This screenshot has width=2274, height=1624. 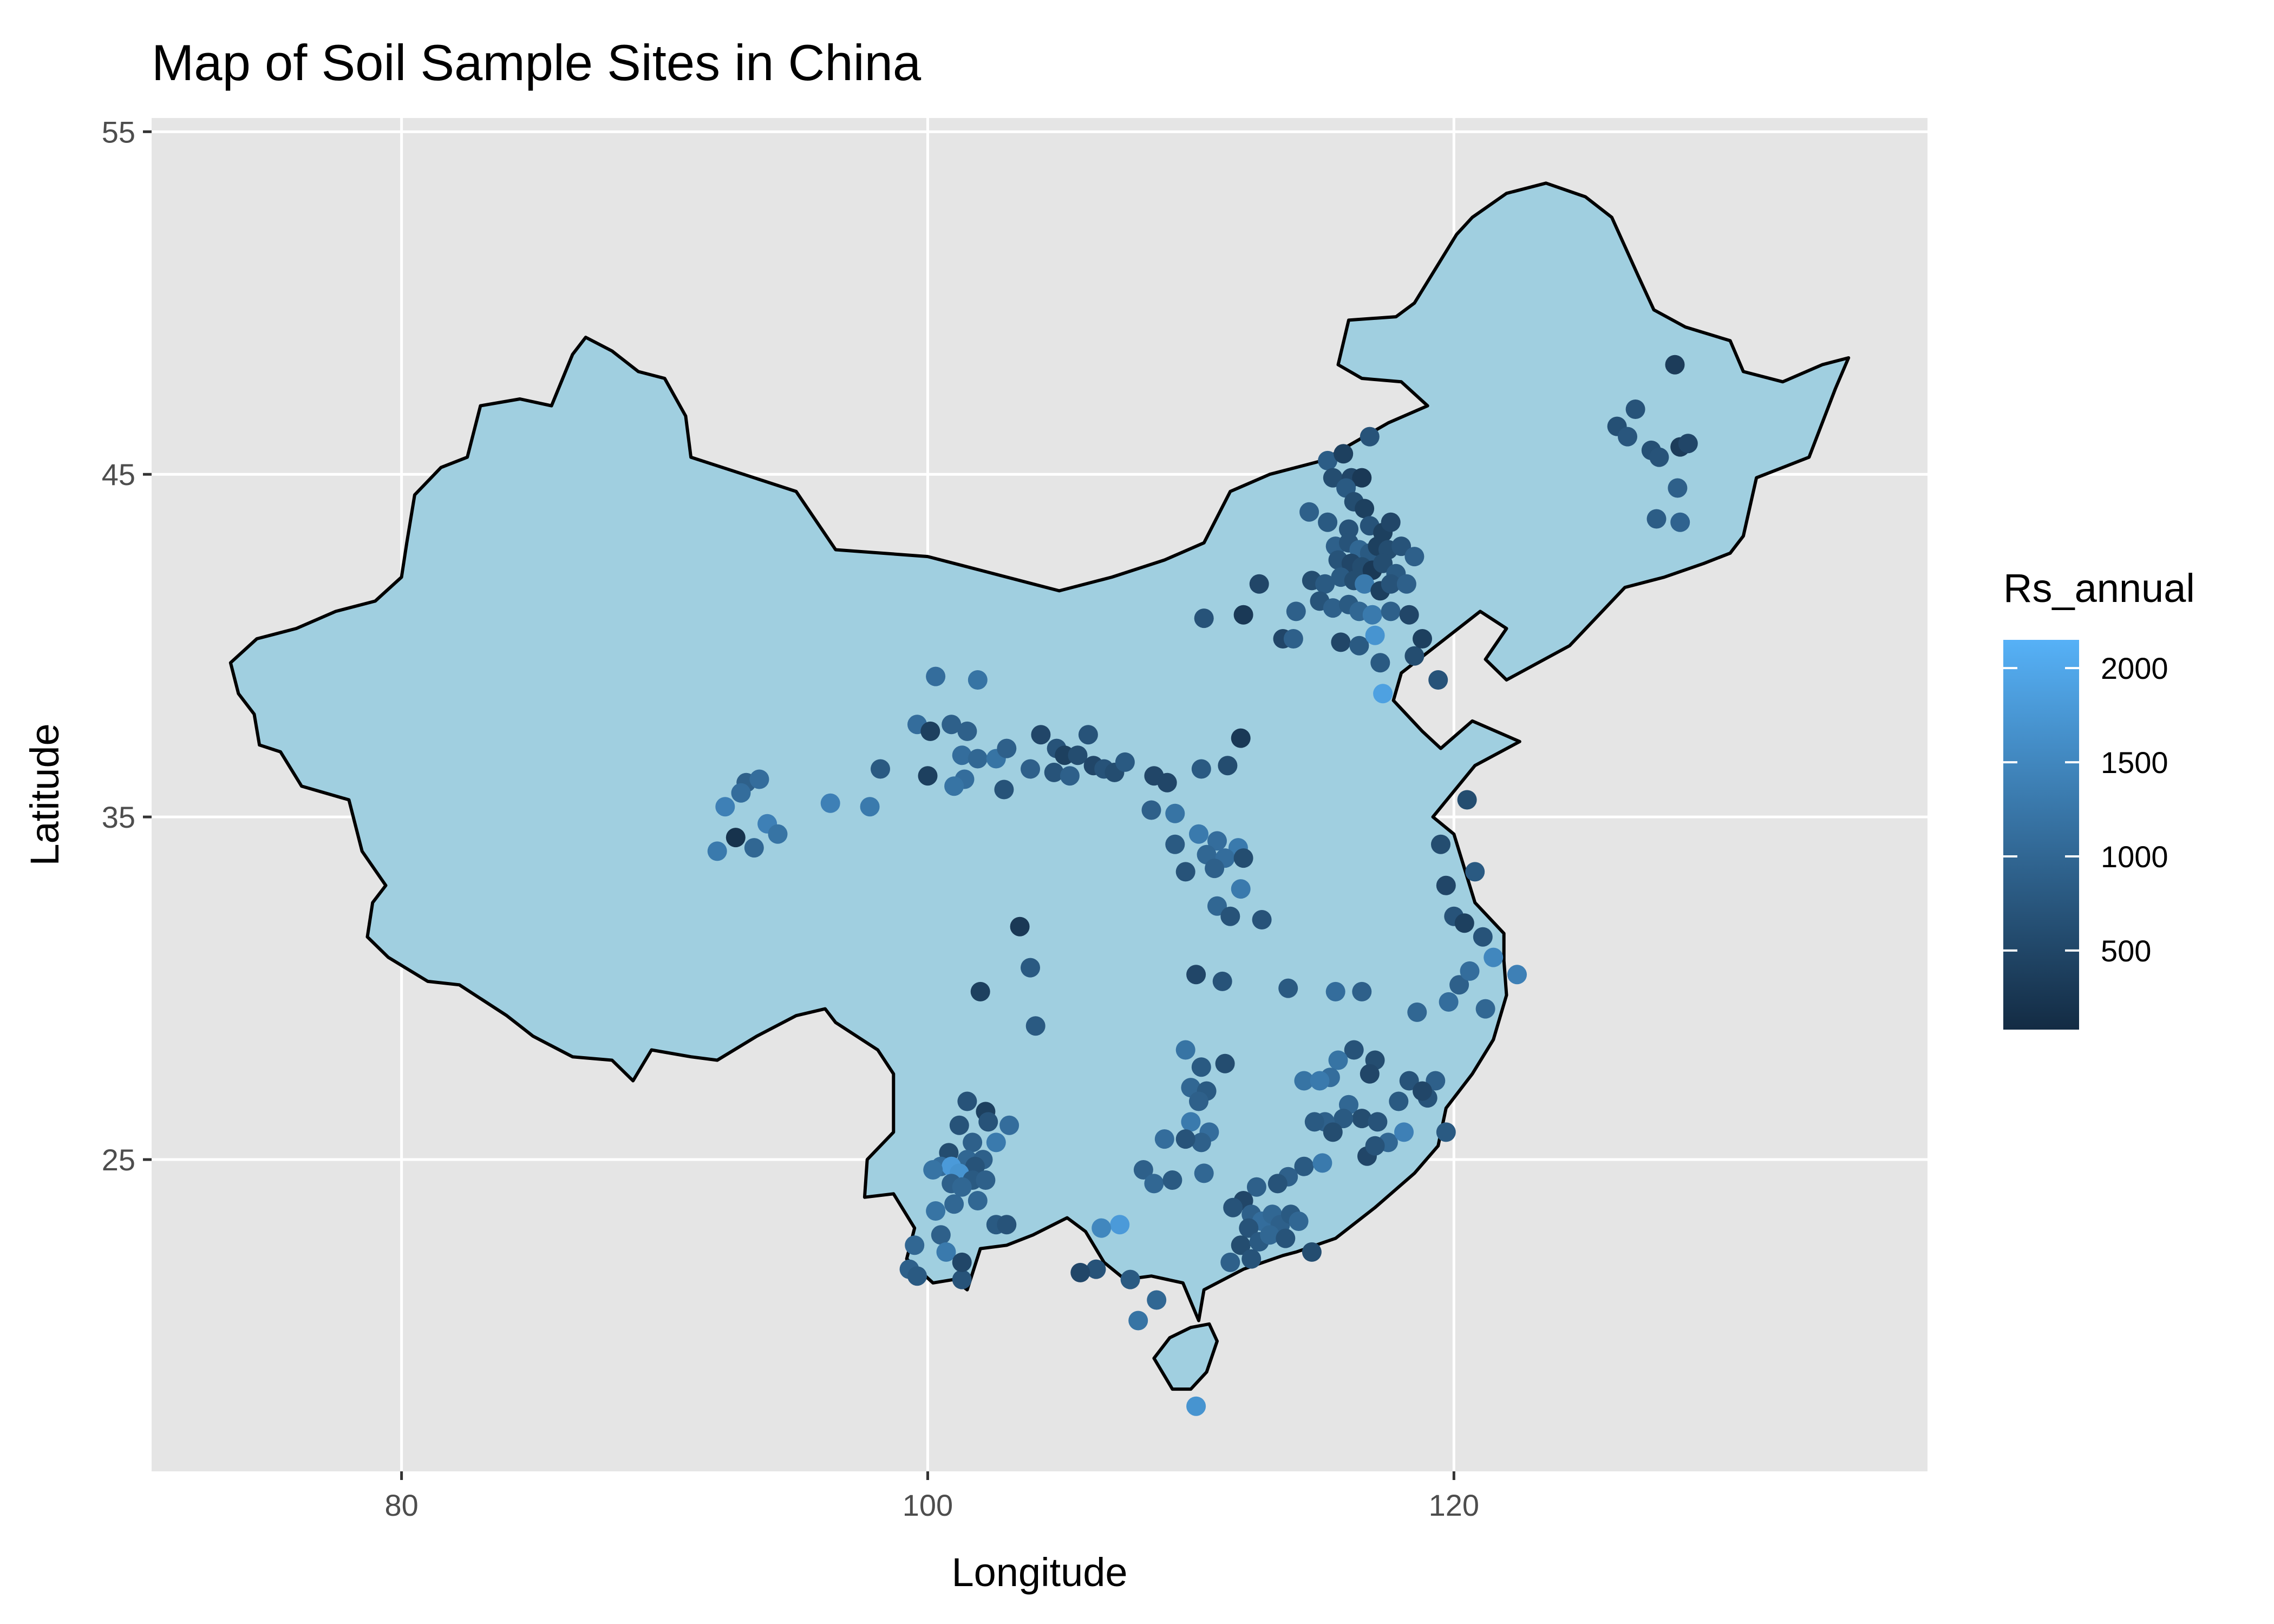 I want to click on legend-title: Rs_annual, so click(x=2099, y=588).